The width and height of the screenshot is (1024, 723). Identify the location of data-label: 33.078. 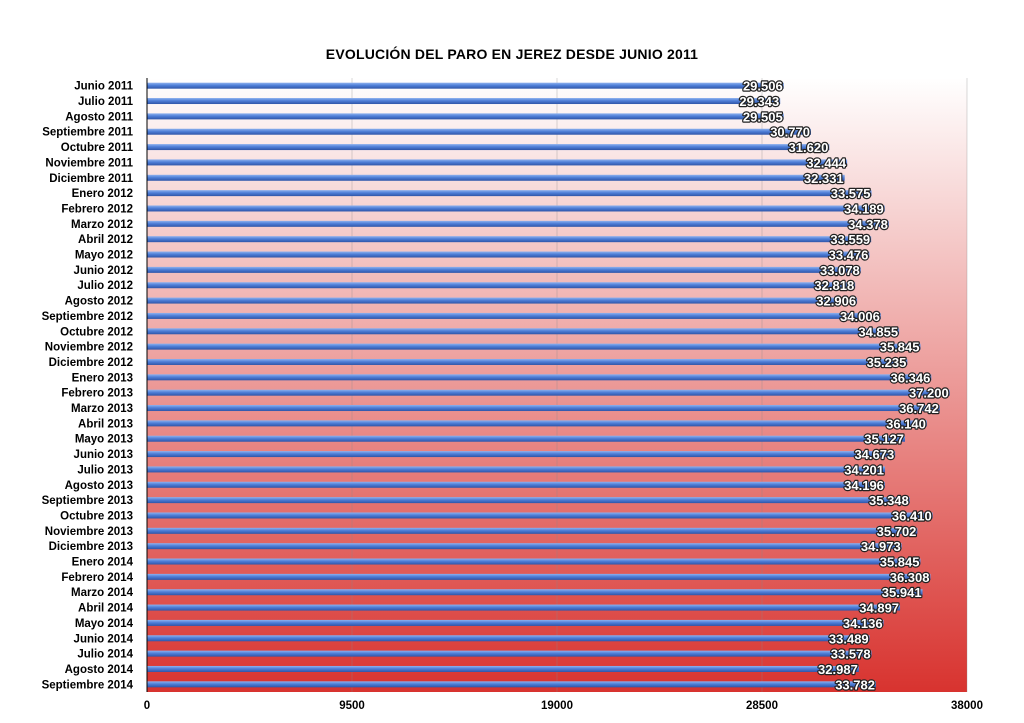
(840, 270).